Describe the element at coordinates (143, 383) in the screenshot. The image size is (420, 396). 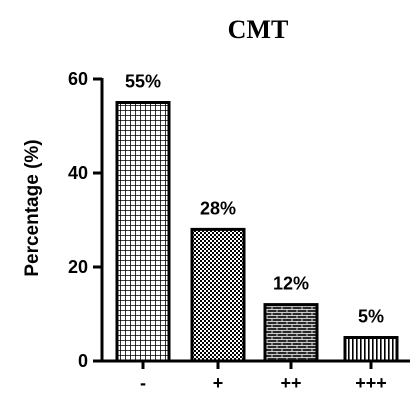
I see `x-tick-label: -` at that location.